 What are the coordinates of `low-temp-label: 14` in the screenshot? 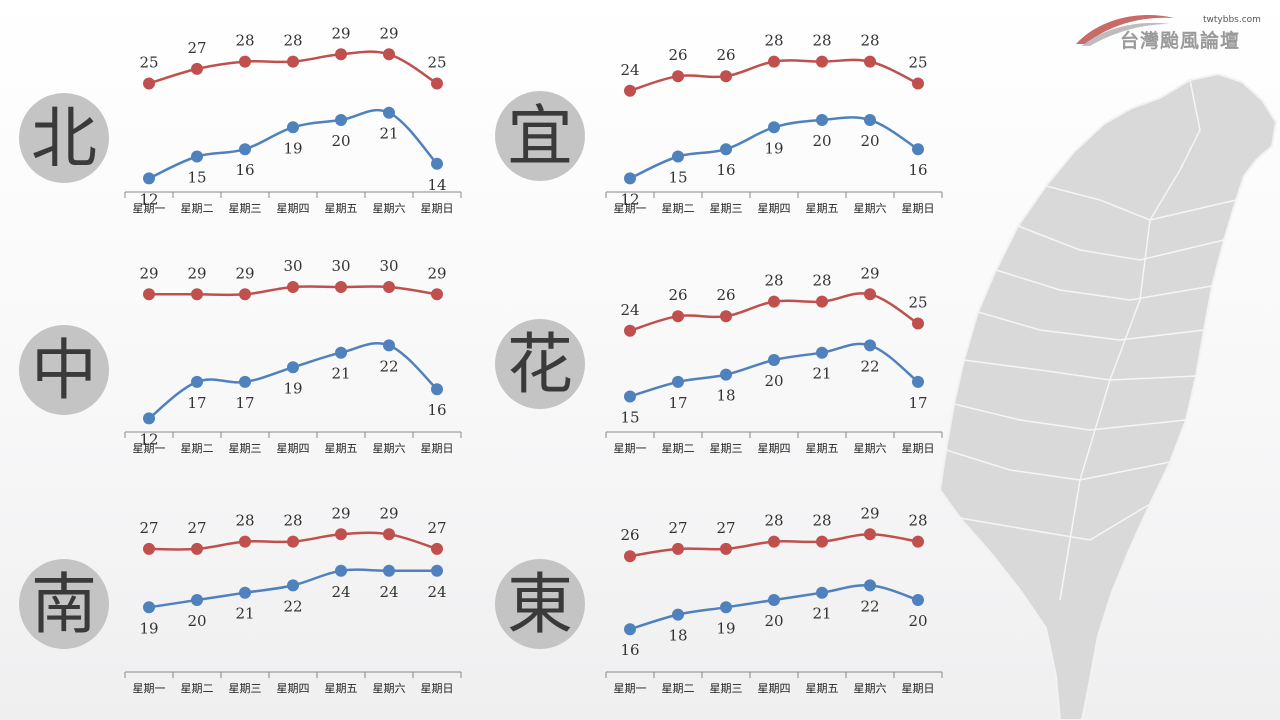 It's located at (436, 185).